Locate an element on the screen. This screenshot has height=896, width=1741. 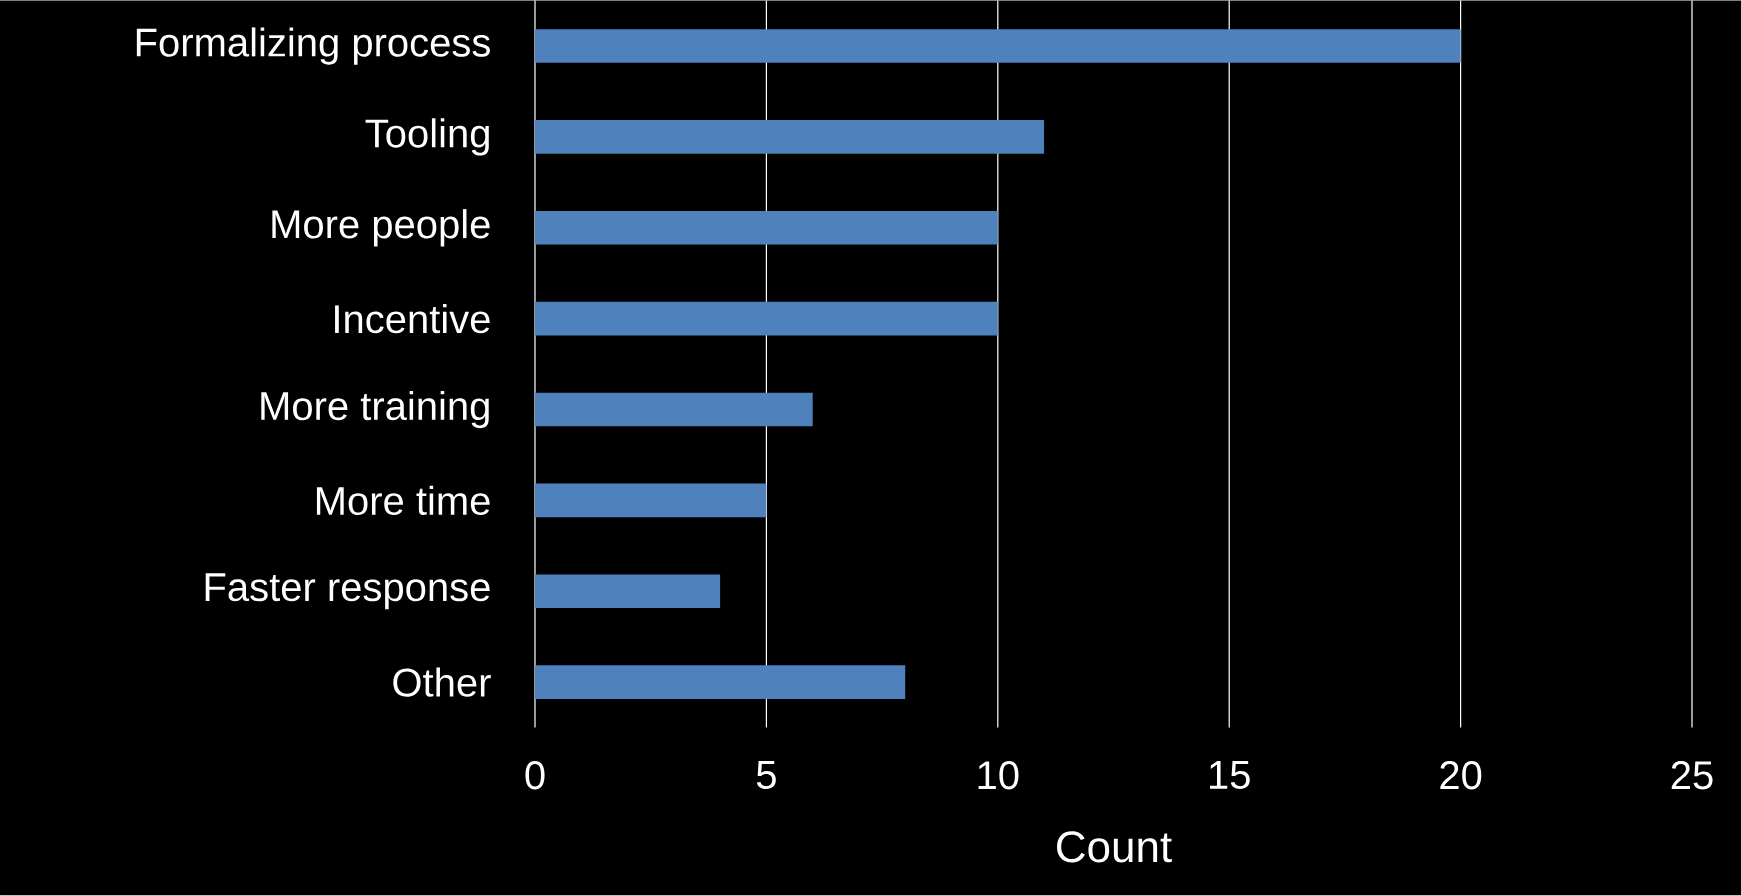
y-tick-label: More people is located at coordinates (381, 228).